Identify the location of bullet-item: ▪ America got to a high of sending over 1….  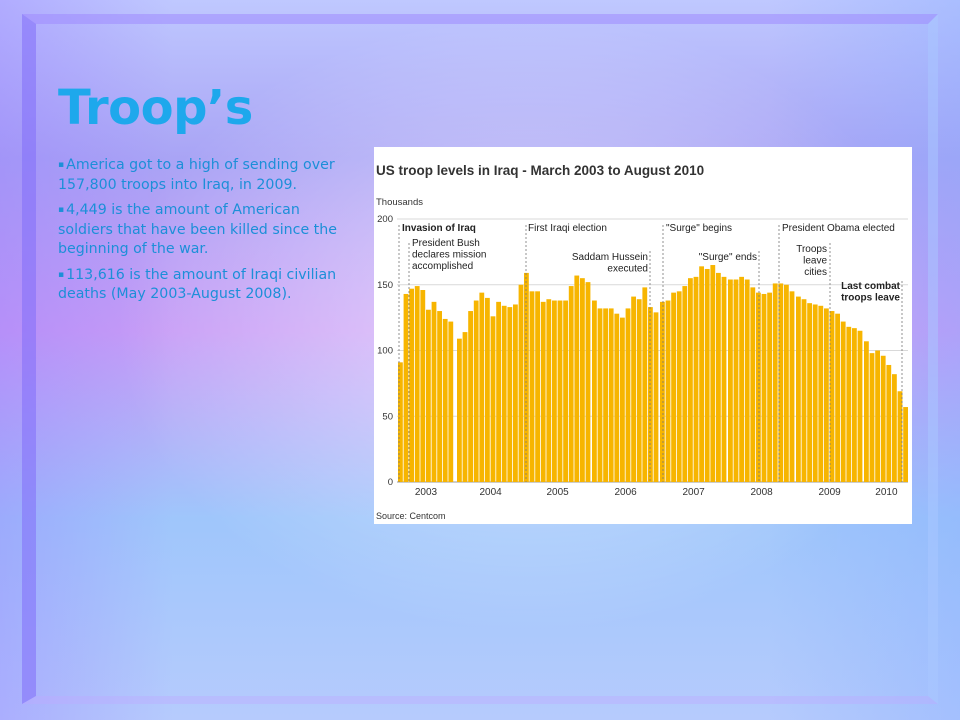
(208, 175).